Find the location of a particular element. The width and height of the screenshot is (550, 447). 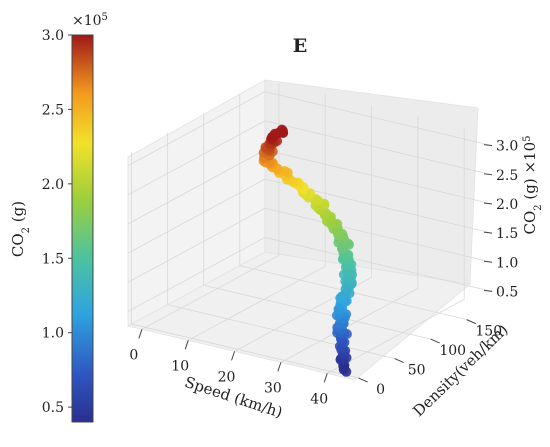

colorbar-tick-label: 0.5 is located at coordinates (53, 408).